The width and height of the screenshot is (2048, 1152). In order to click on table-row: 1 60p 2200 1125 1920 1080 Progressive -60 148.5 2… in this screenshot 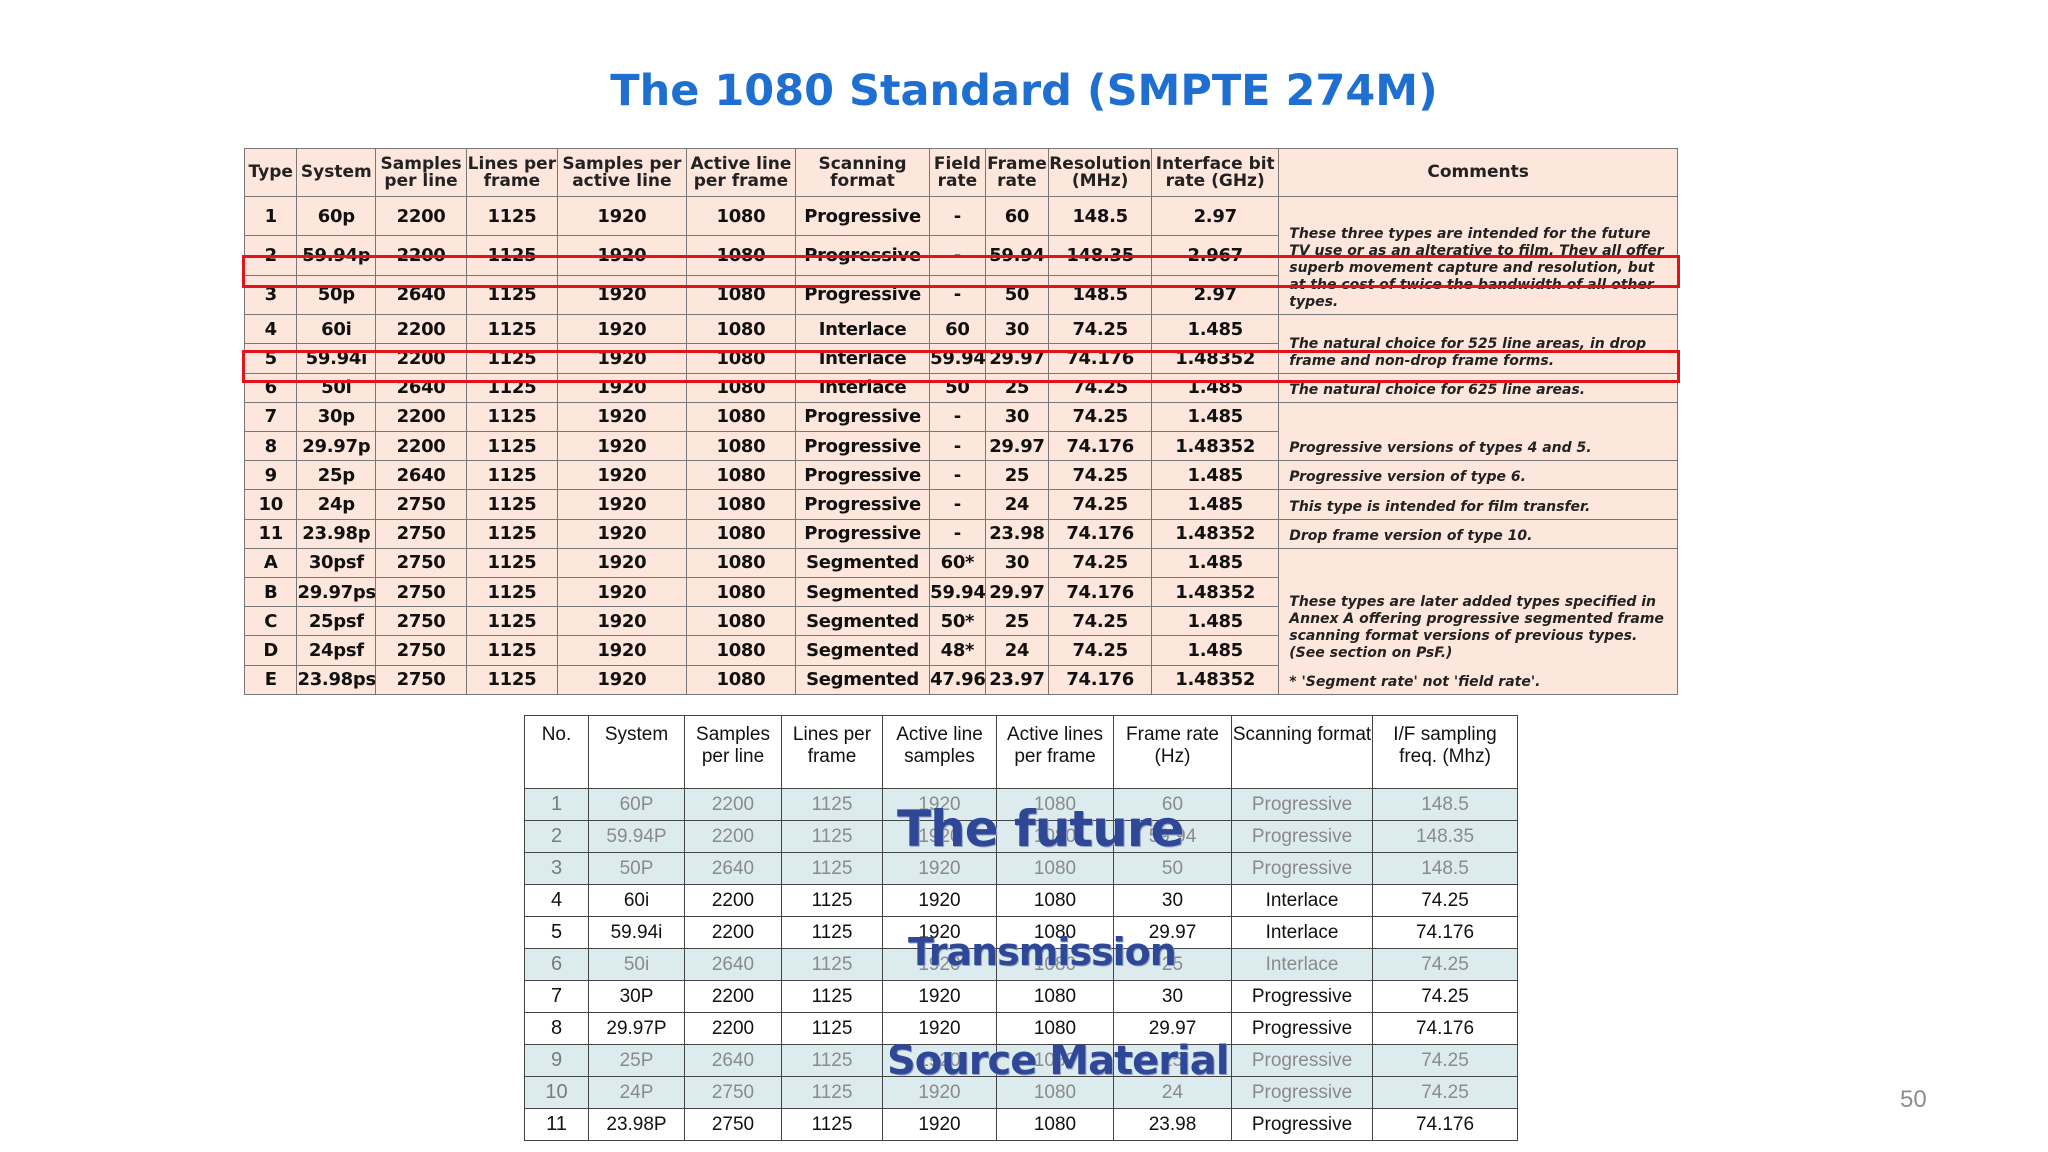, I will do `click(960, 255)`.